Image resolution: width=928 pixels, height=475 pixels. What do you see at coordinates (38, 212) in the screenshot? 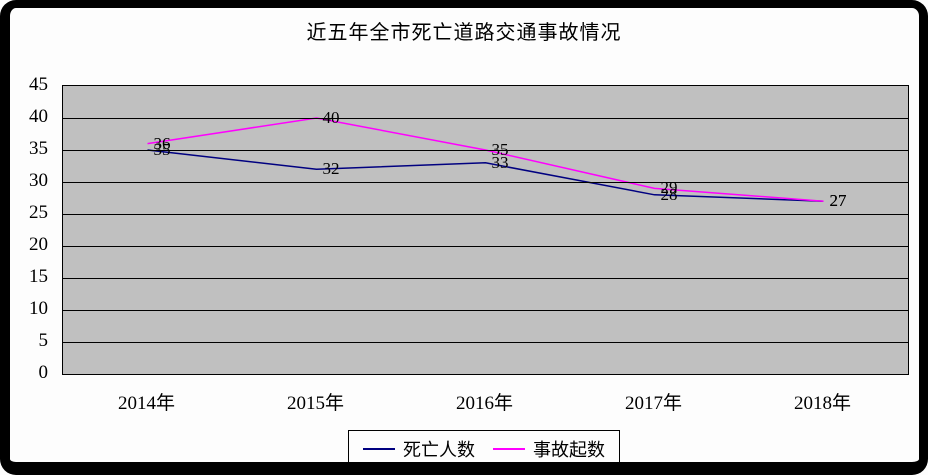
I see `y-axis-tick-label: 25` at bounding box center [38, 212].